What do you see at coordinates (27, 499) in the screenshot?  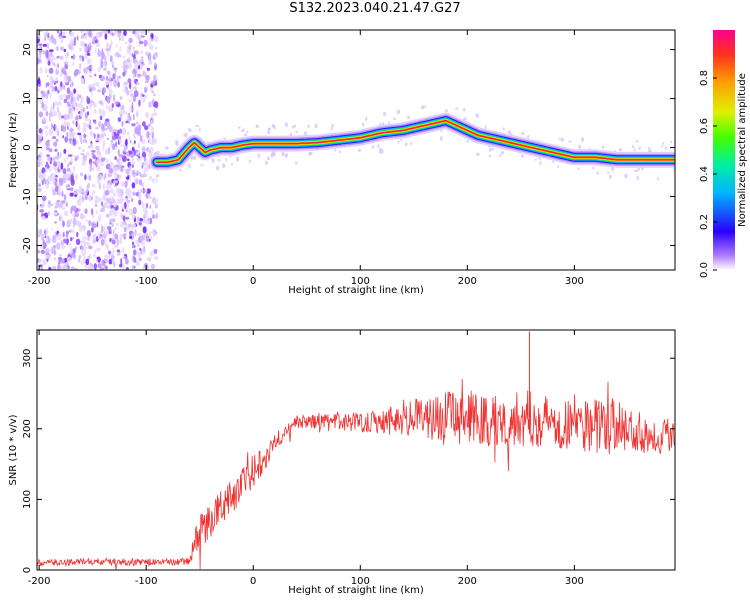 I see `bottom-y-tick-label: 100` at bounding box center [27, 499].